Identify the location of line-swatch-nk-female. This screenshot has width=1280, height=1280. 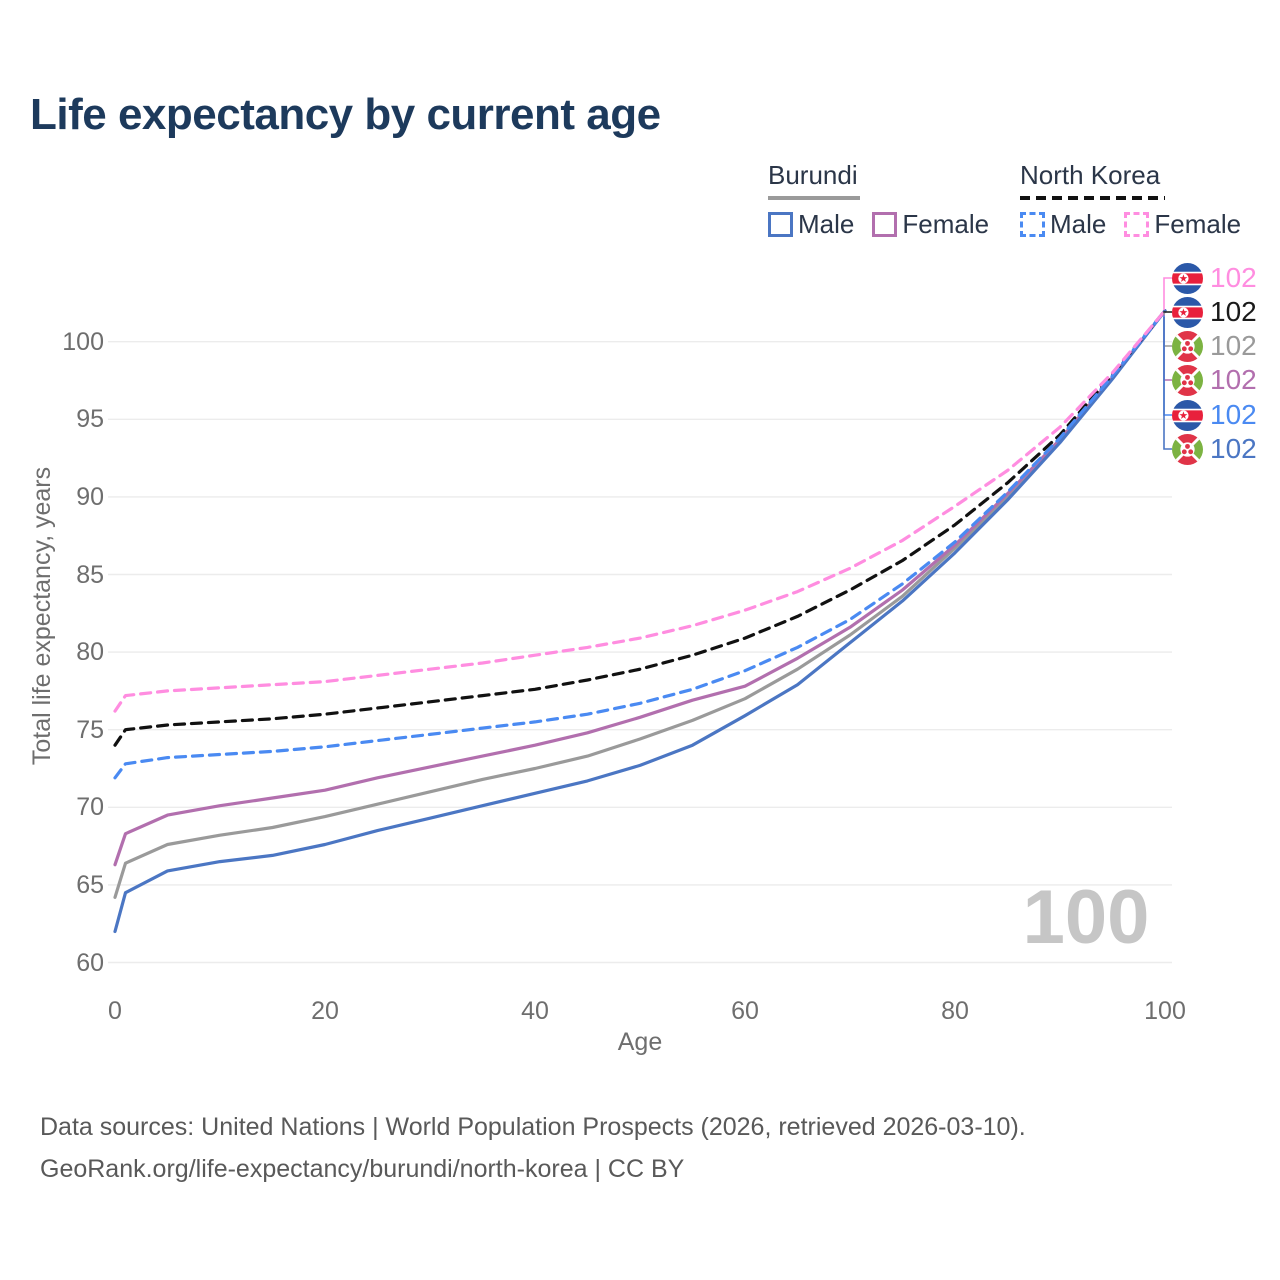
(1137, 224).